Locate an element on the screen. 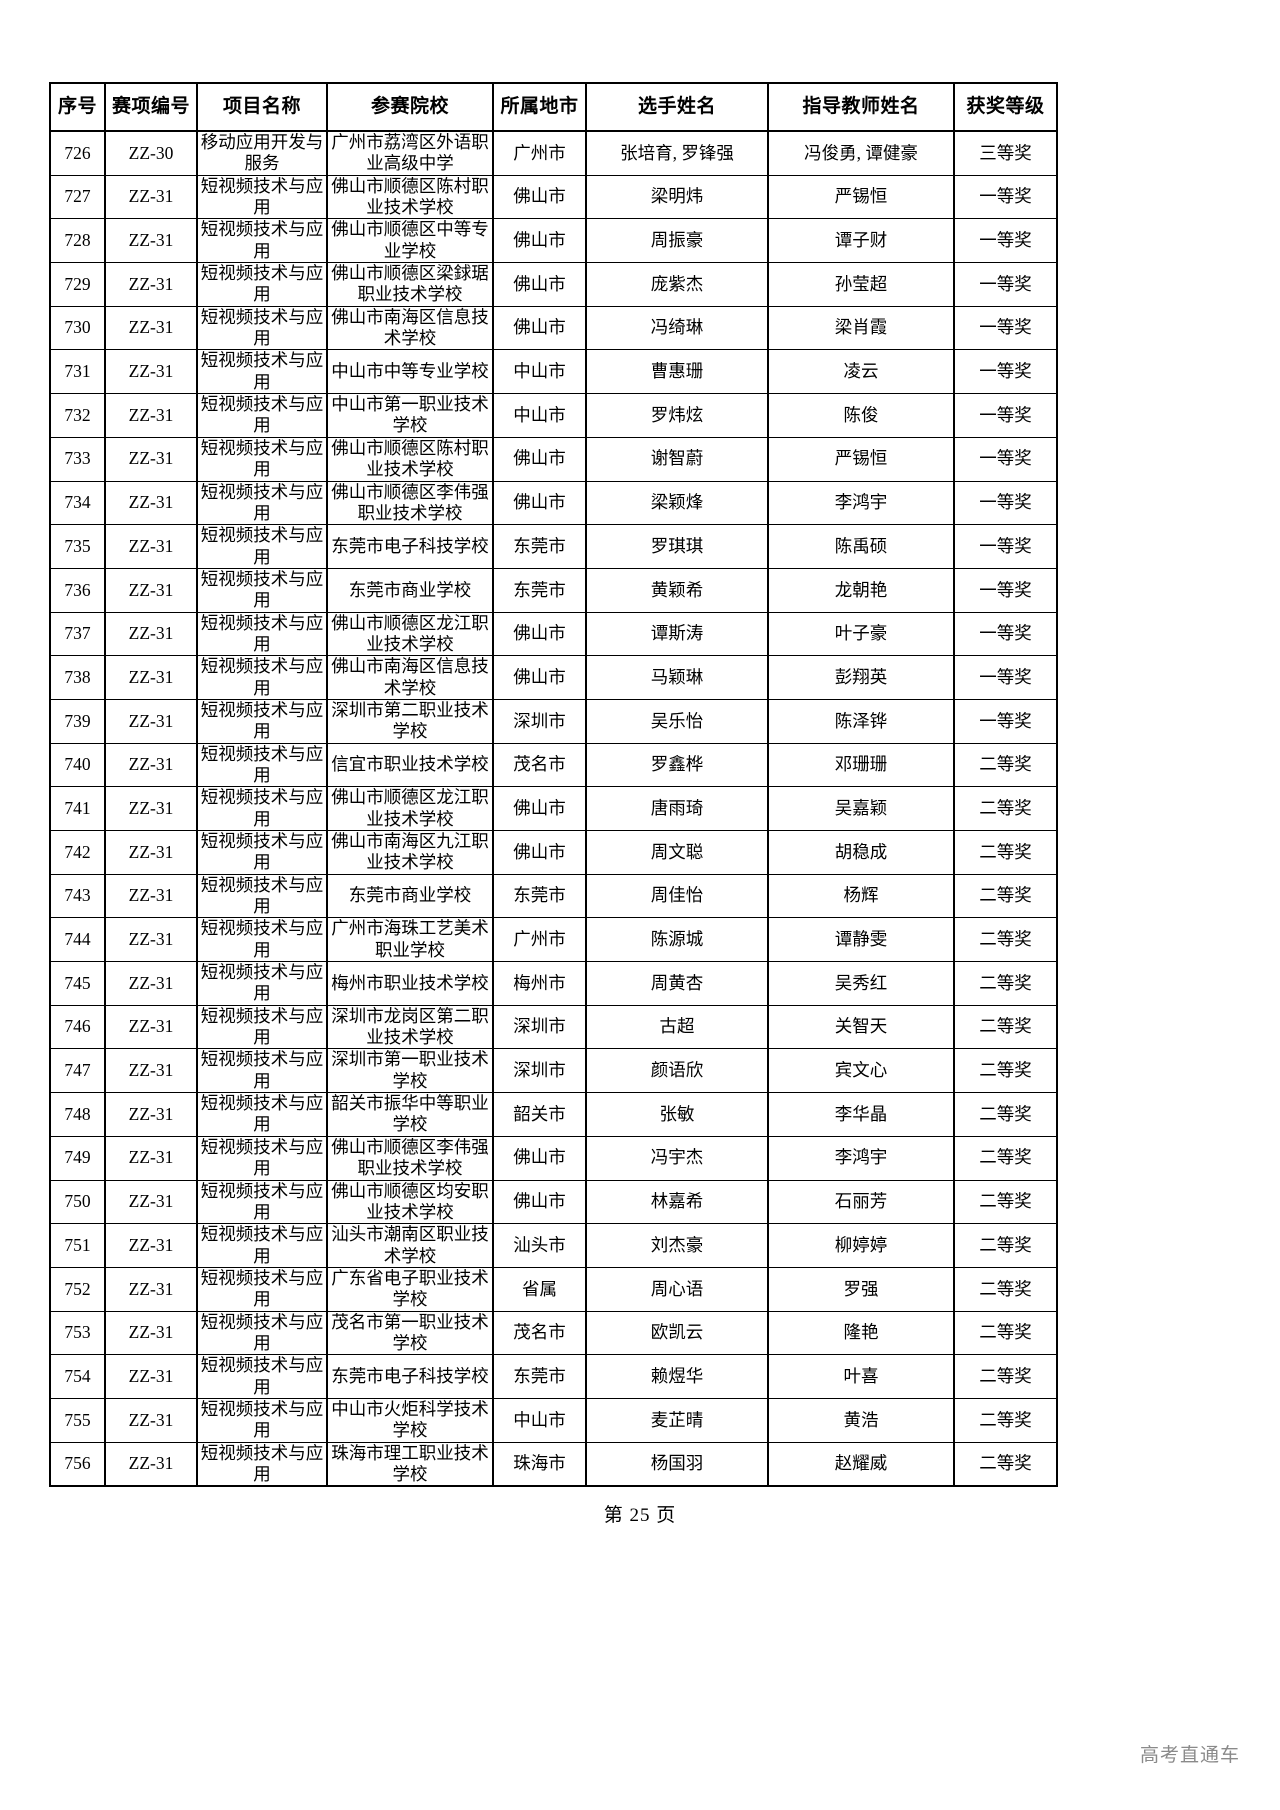 Image resolution: width=1280 pixels, height=1810 pixels. column-header-seq: 序号 is located at coordinates (77, 107).